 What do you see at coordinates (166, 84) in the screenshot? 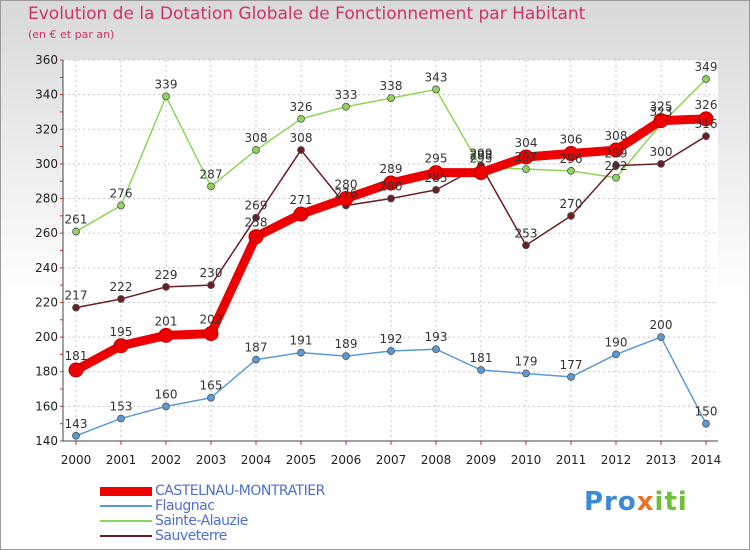
I see `data-label: 339` at bounding box center [166, 84].